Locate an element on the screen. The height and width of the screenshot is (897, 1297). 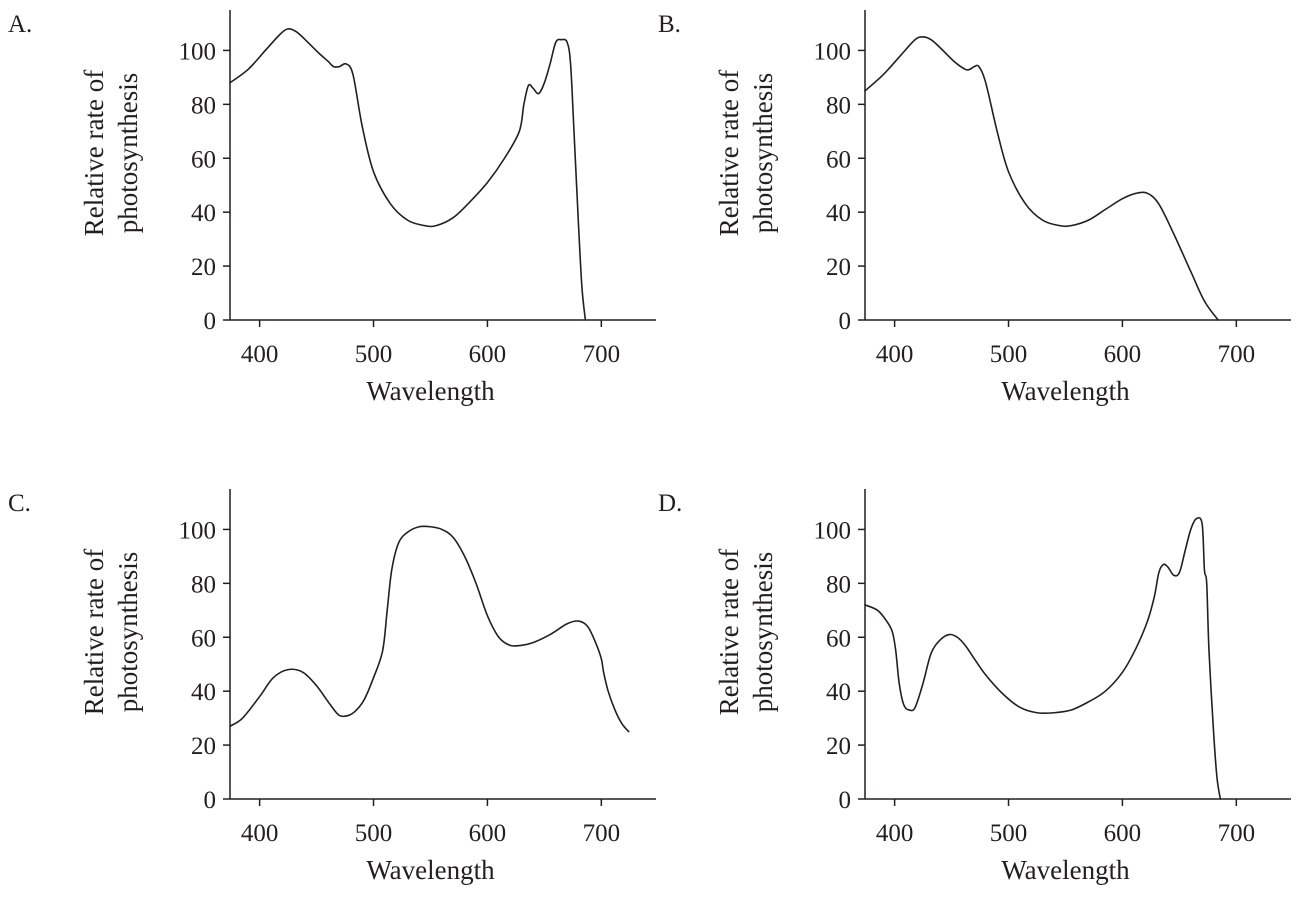
panel-letter: B. is located at coordinates (669, 24).